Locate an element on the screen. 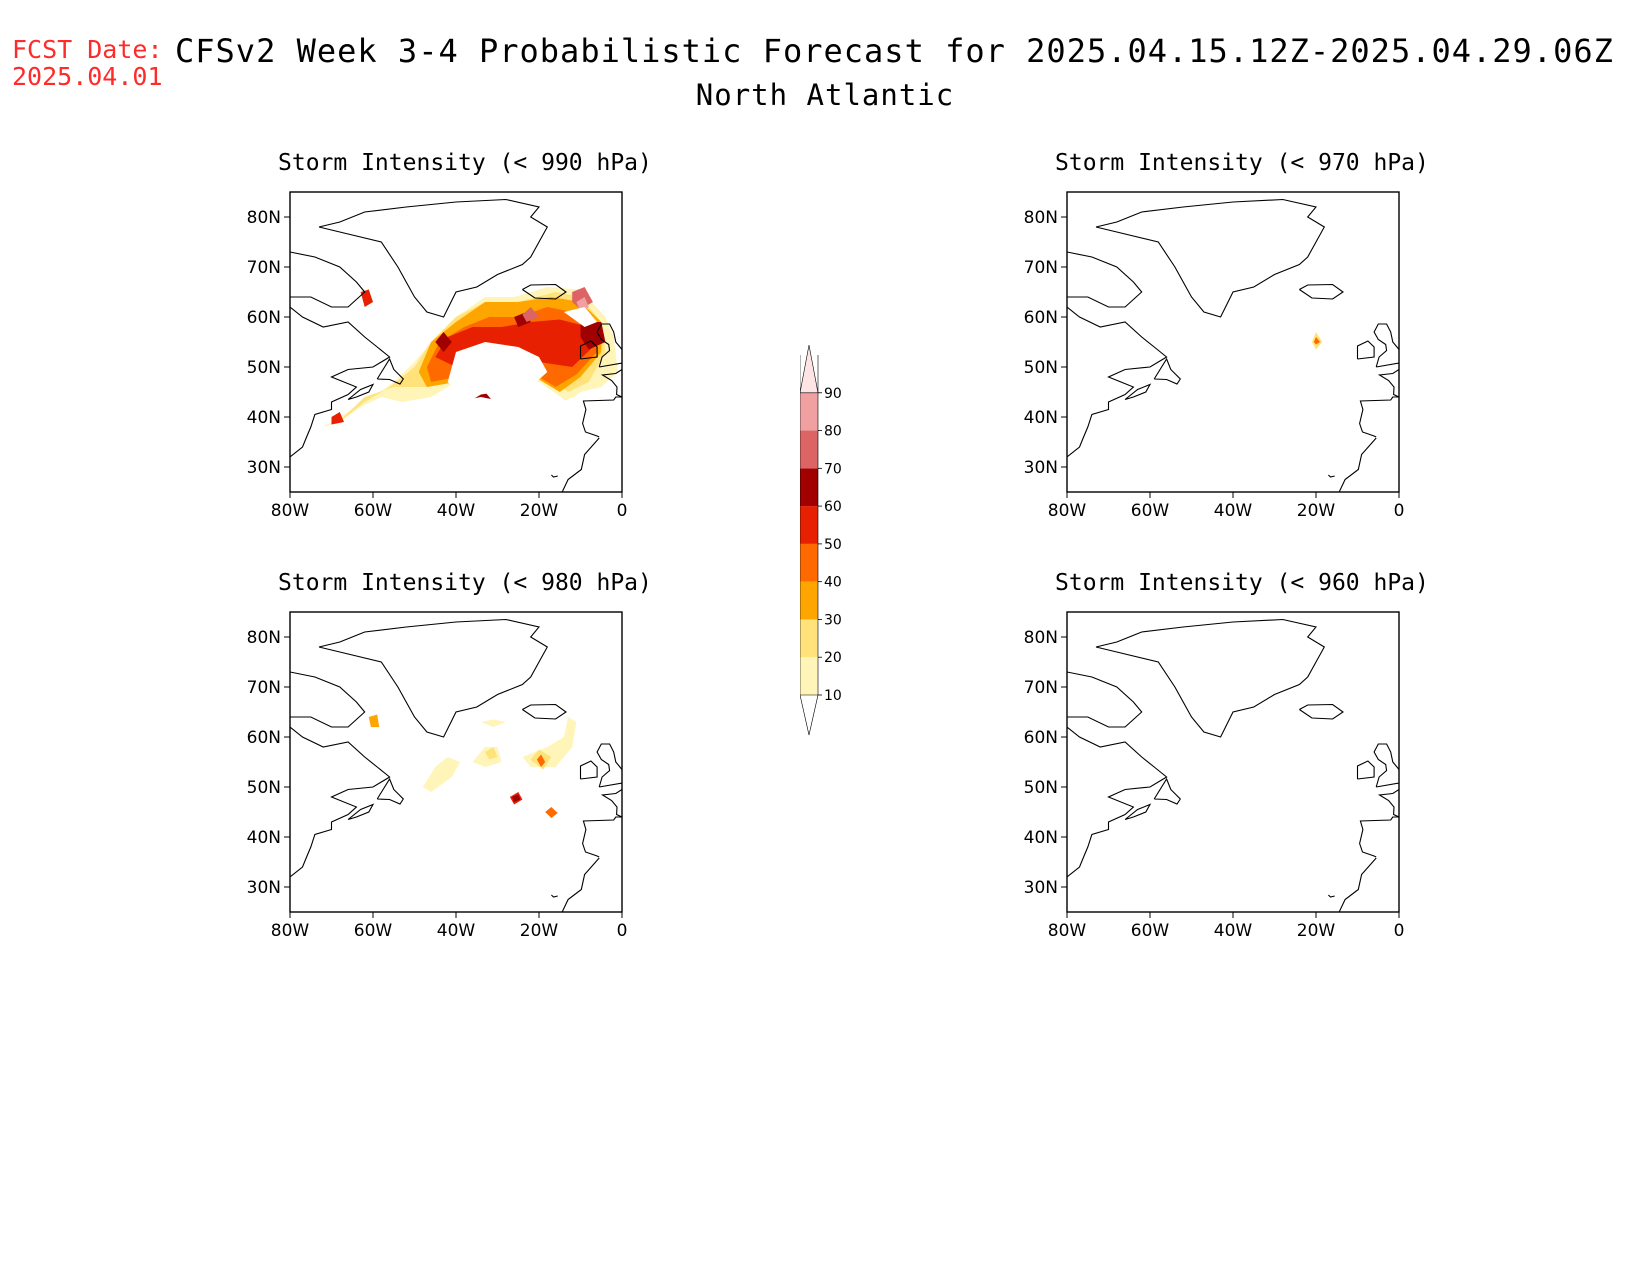 The image size is (1650, 1275). y-tick-label: 70N is located at coordinates (264, 688).